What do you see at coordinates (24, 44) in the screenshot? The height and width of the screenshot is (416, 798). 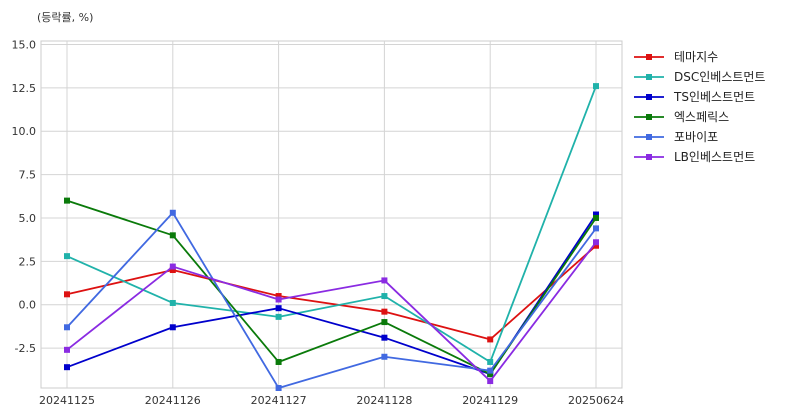 I see `y-tick-label: 15.0` at bounding box center [24, 44].